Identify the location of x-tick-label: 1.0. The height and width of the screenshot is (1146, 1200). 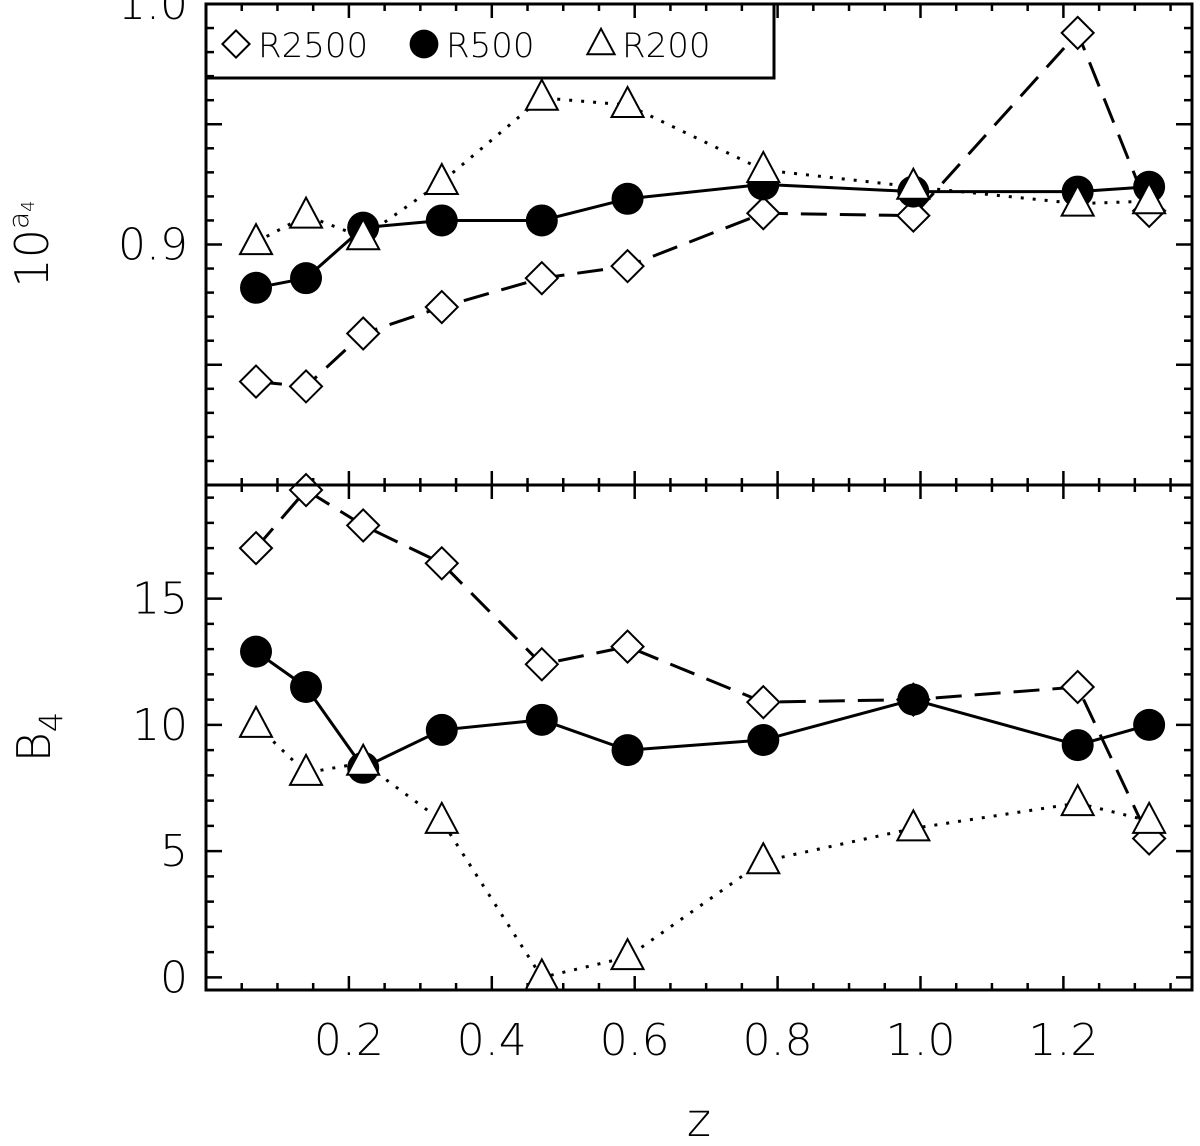
(921, 1040).